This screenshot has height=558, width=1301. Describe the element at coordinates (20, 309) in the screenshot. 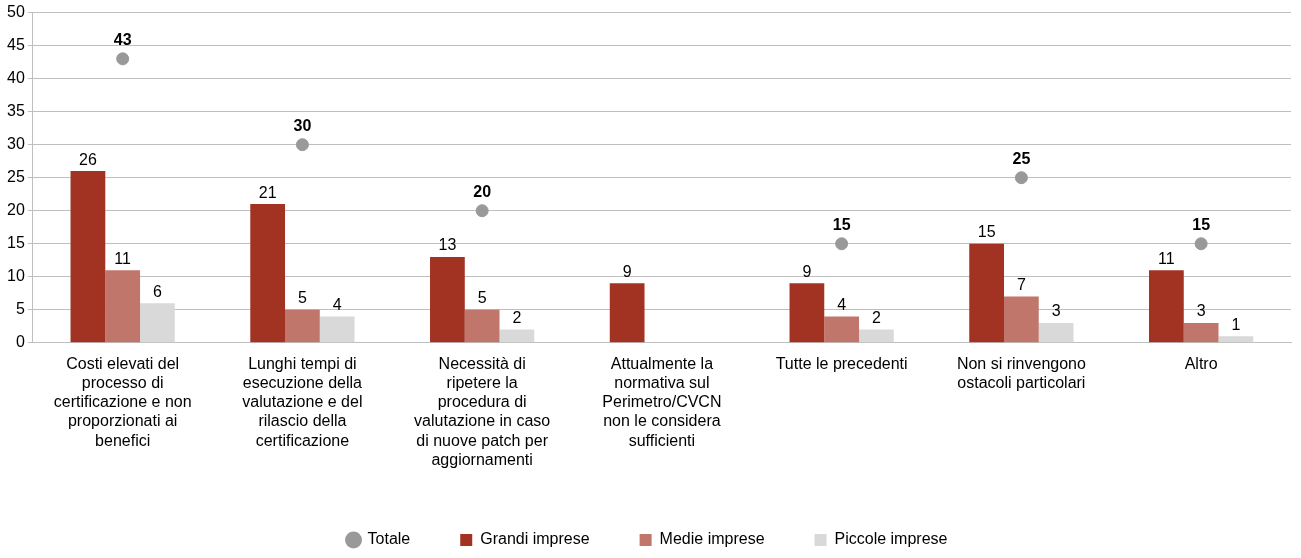

I see `y-tick-label: 5` at that location.